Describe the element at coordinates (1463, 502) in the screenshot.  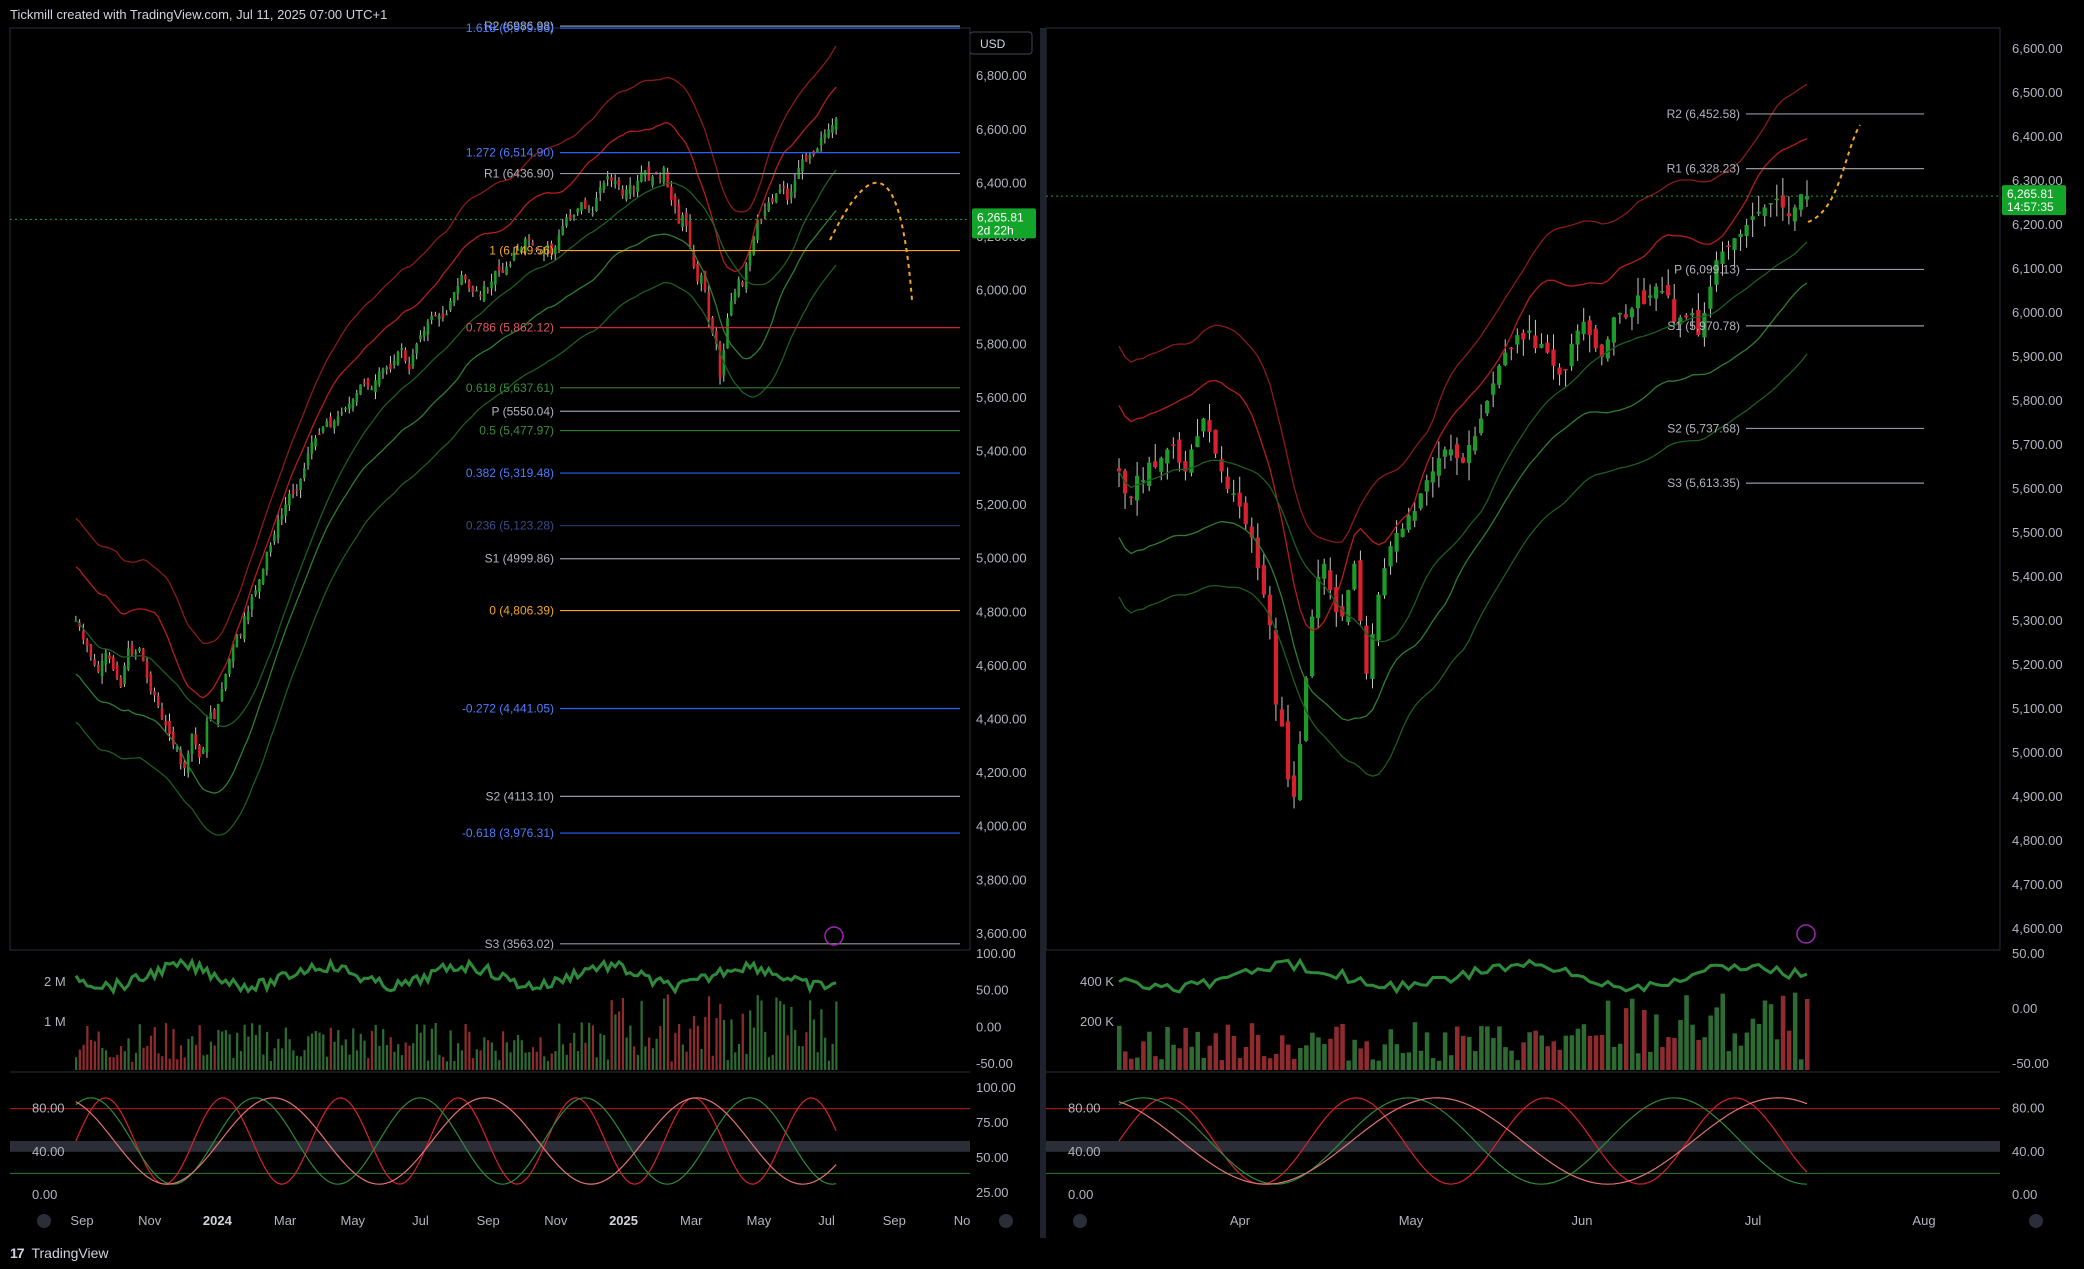
I see `indicator-band-line` at that location.